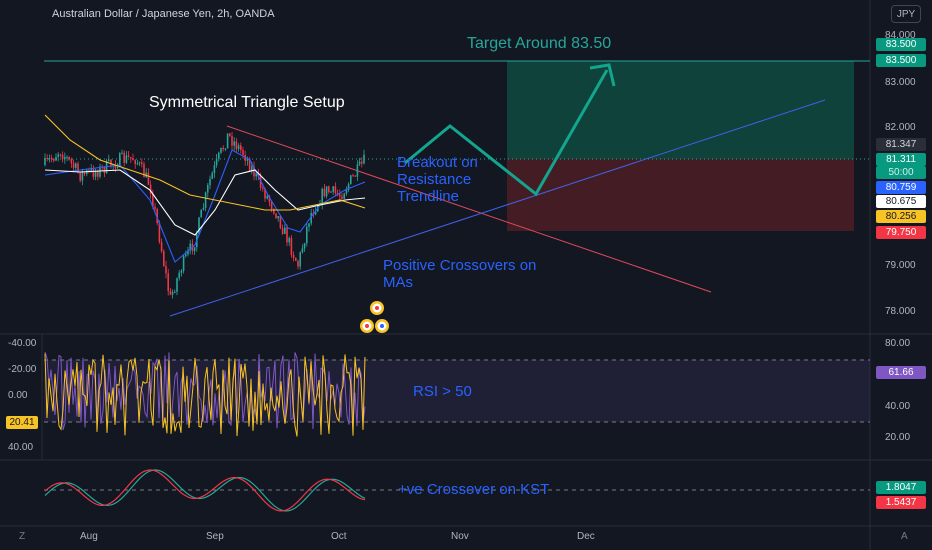  I want to click on price-tag: 79.750, so click(901, 232).